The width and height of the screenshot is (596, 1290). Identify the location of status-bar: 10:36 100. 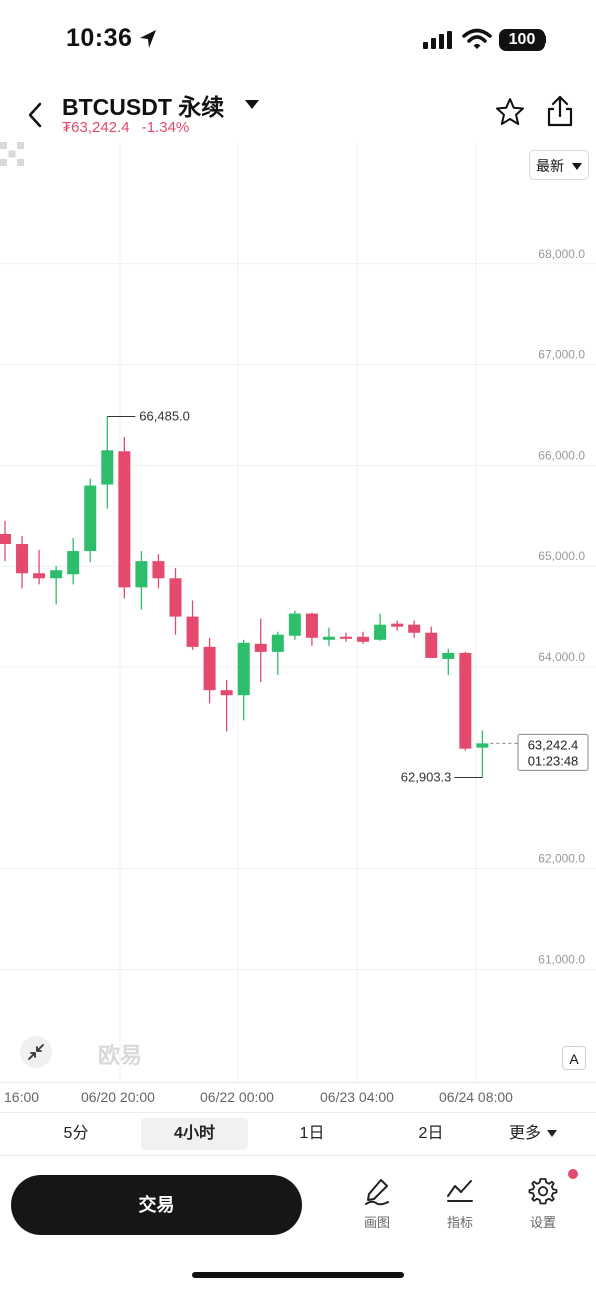
(298, 40).